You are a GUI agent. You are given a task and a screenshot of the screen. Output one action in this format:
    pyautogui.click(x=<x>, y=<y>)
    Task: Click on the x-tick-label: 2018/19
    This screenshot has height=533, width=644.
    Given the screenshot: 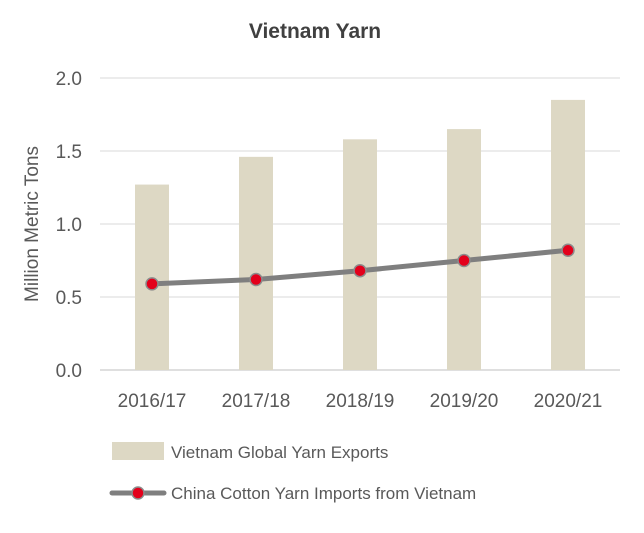 What is the action you would take?
    pyautogui.click(x=360, y=401)
    